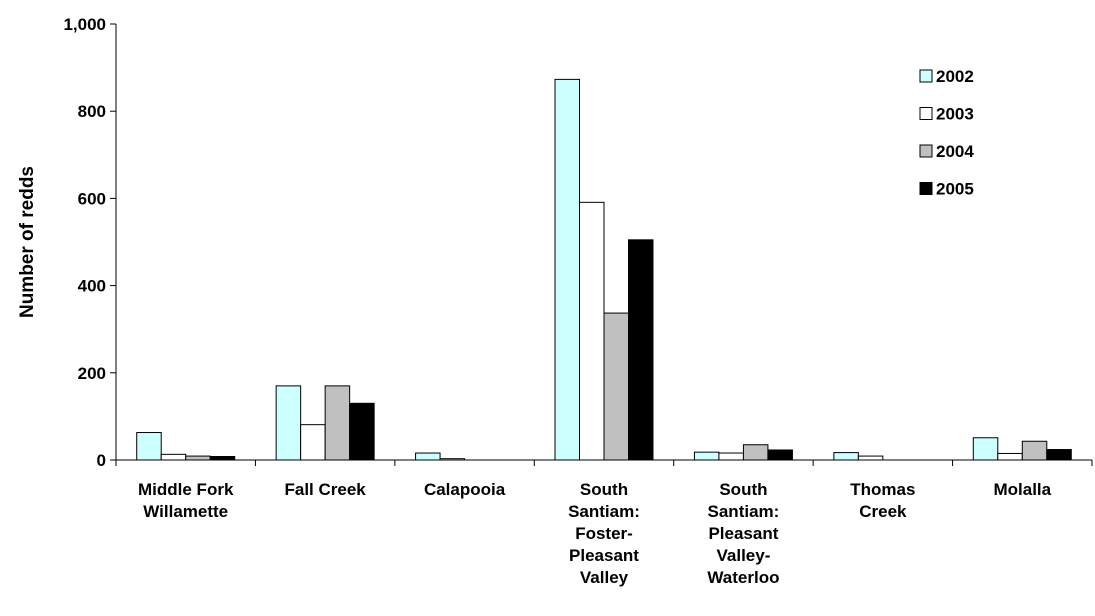  Describe the element at coordinates (84, 24) in the screenshot. I see `y-tick-label: 1,000` at that location.